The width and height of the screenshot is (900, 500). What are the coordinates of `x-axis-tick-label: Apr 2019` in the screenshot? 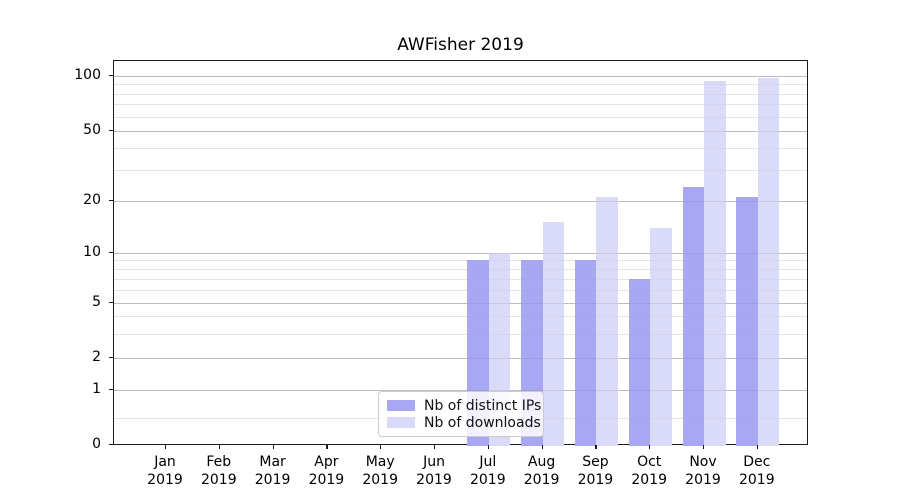 It's located at (326, 471).